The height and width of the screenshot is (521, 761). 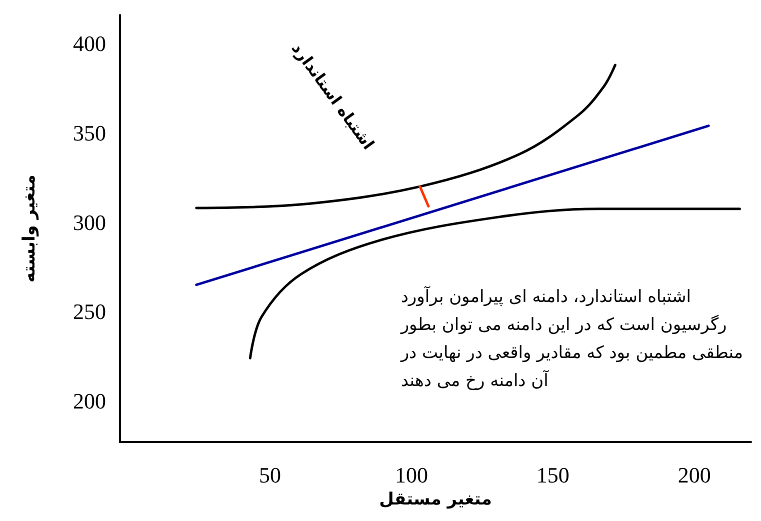 I want to click on x-tick-label: 50, so click(x=269, y=475).